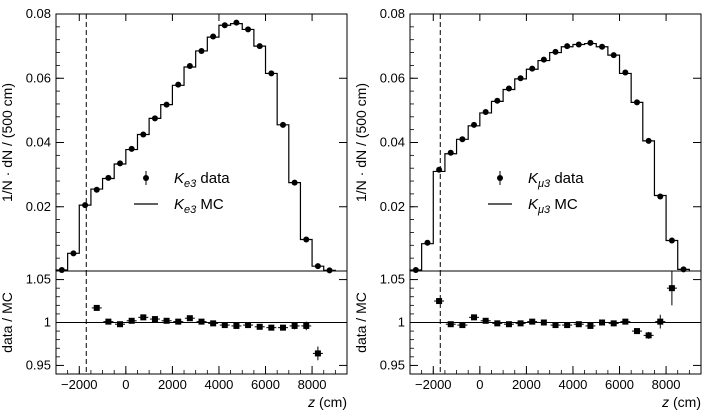  Describe the element at coordinates (392, 279) in the screenshot. I see `ytick-label-bottom: 1.05` at that location.